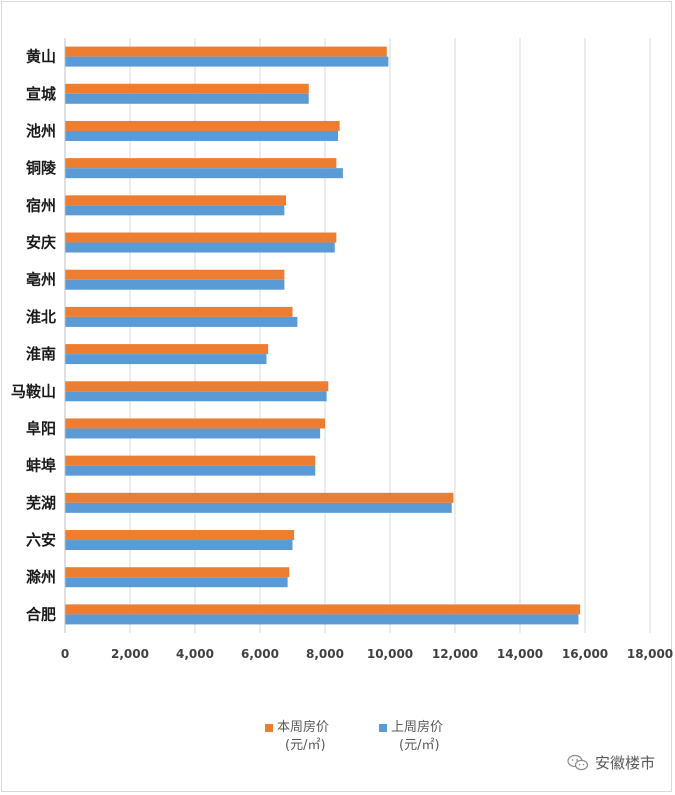 The width and height of the screenshot is (675, 795). What do you see at coordinates (383, 728) in the screenshot?
I see `legend-swatch-last-week` at bounding box center [383, 728].